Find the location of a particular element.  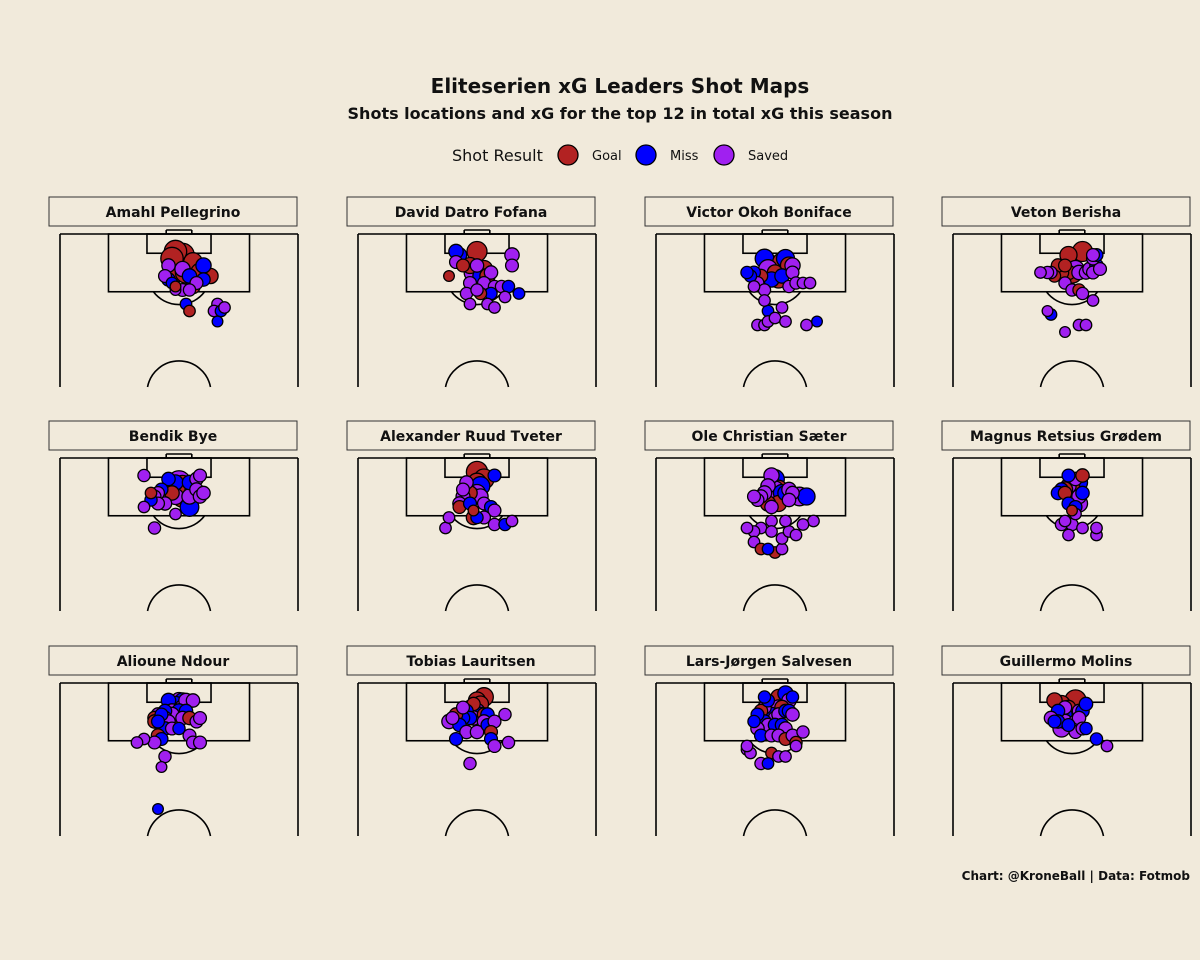

legend-miss-label: Miss is located at coordinates (684, 156).